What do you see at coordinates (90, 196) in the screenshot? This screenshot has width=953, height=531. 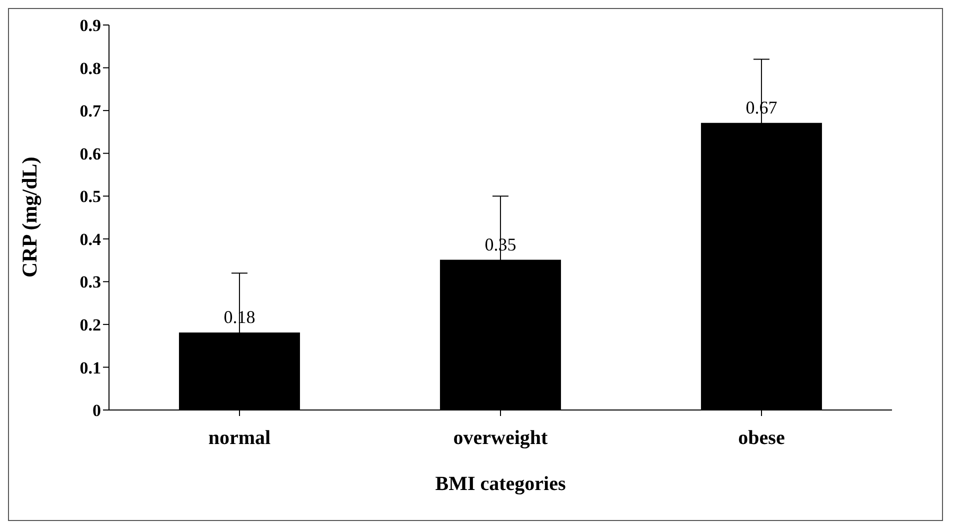 I see `y-tick-label: 0.5` at bounding box center [90, 196].